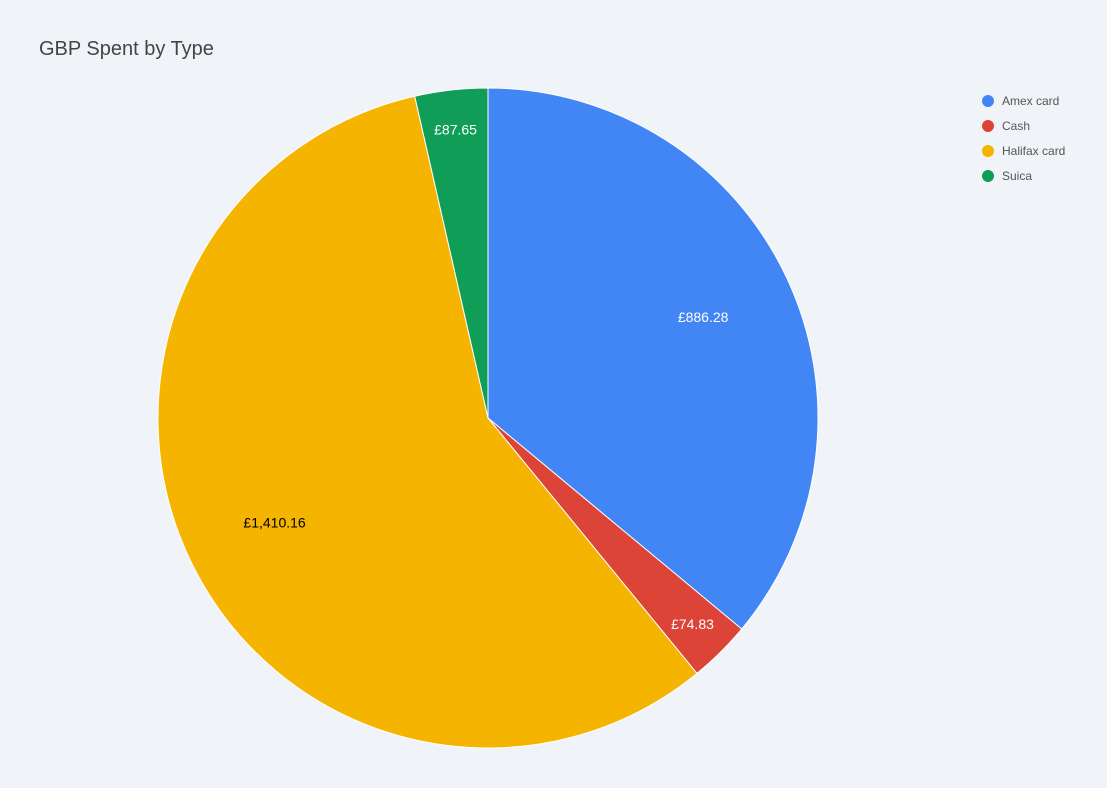  Describe the element at coordinates (455, 129) in the screenshot. I see `slice-label-suica: £87.65` at that location.